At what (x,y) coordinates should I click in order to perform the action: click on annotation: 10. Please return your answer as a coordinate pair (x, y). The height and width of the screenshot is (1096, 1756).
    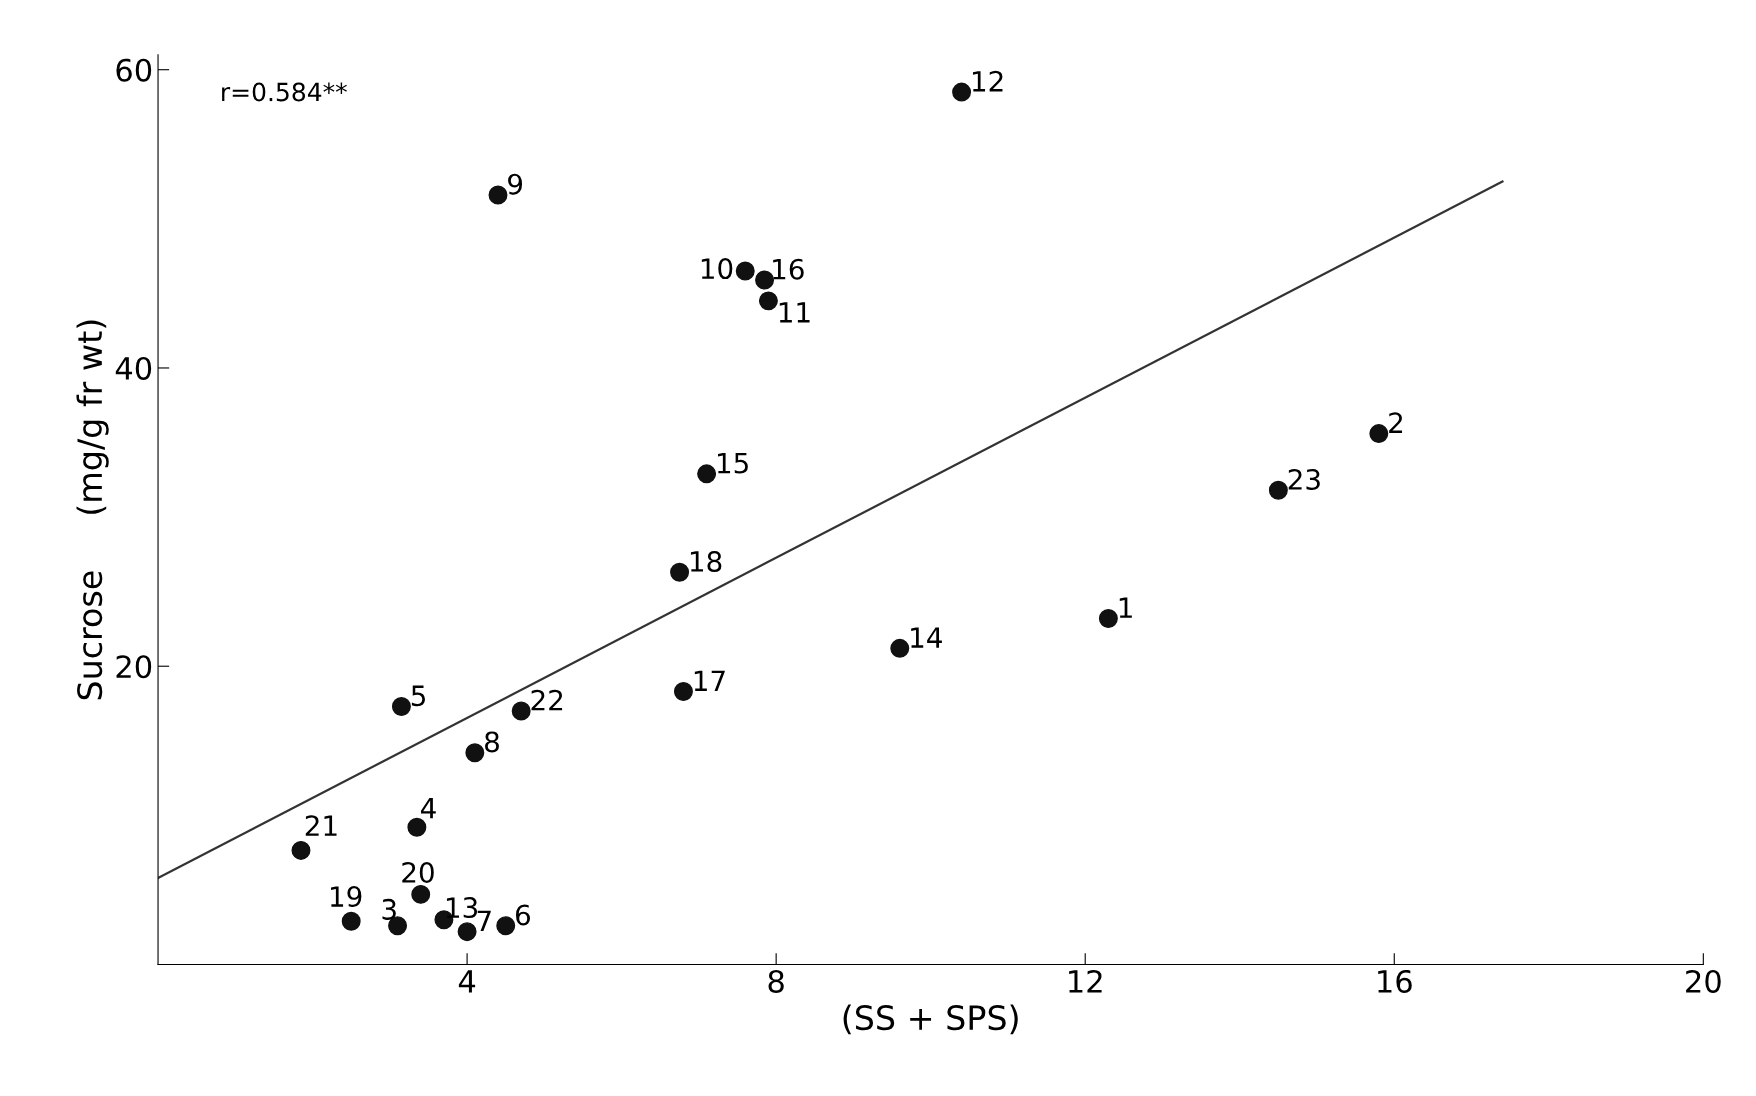
    Looking at the image, I should click on (717, 269).